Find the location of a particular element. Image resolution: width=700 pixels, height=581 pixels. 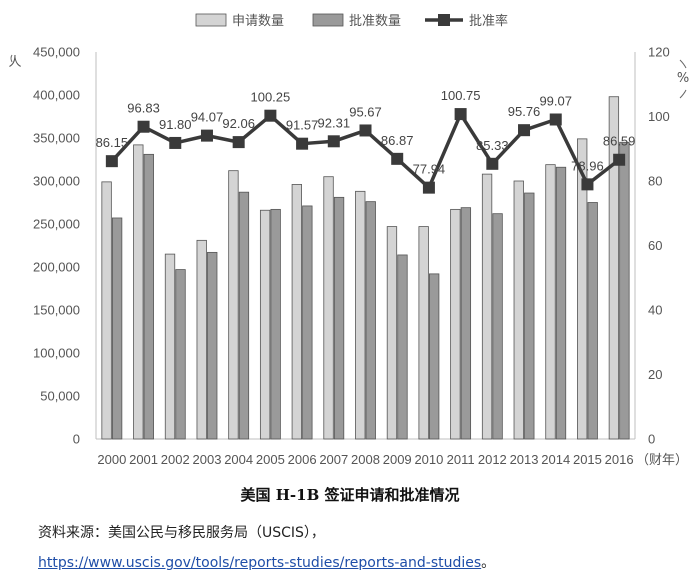

approval-rate-label: 86.87 is located at coordinates (397, 140).